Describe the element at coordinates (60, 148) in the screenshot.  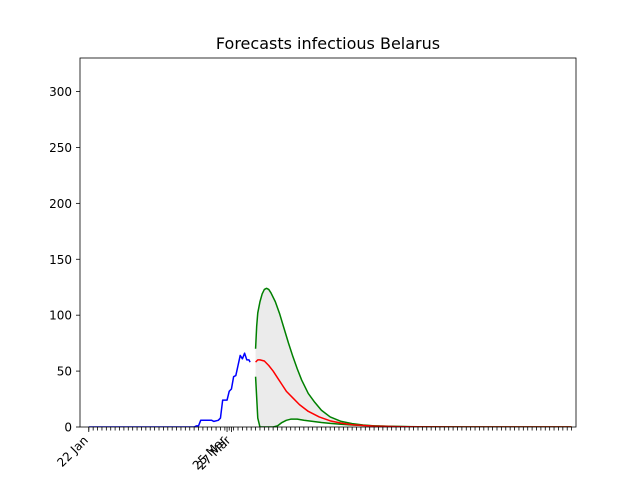
I see `y-tick-label: 250` at that location.